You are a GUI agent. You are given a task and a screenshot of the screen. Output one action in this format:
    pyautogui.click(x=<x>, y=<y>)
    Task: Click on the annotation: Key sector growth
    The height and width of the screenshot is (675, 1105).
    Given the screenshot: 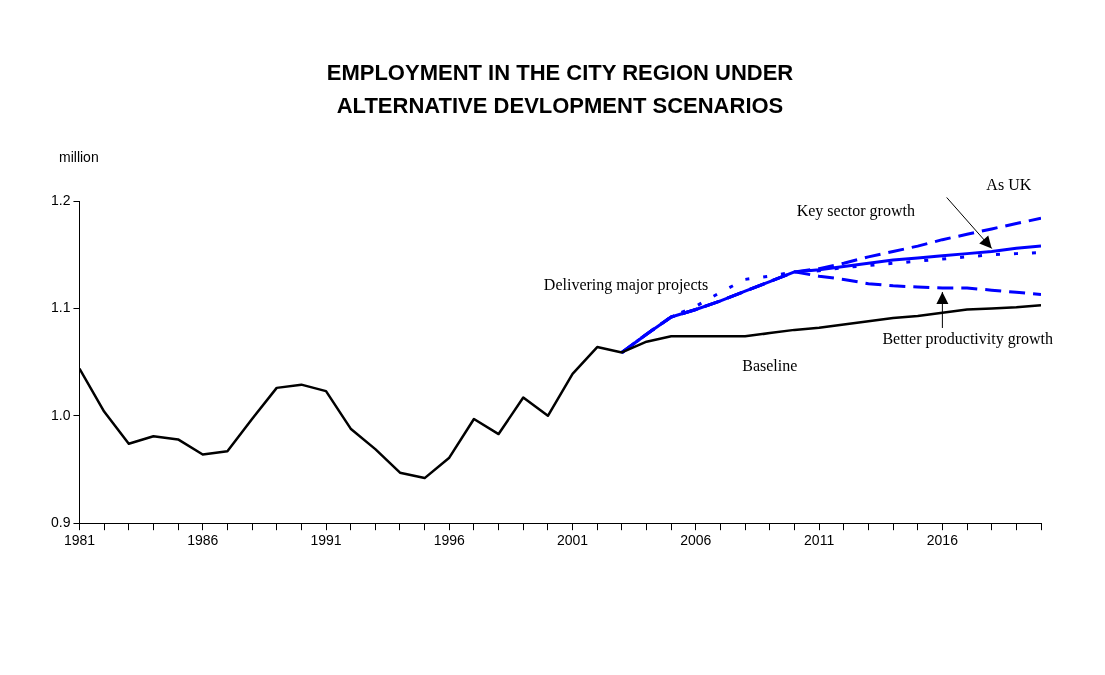 What is the action you would take?
    pyautogui.click(x=855, y=210)
    